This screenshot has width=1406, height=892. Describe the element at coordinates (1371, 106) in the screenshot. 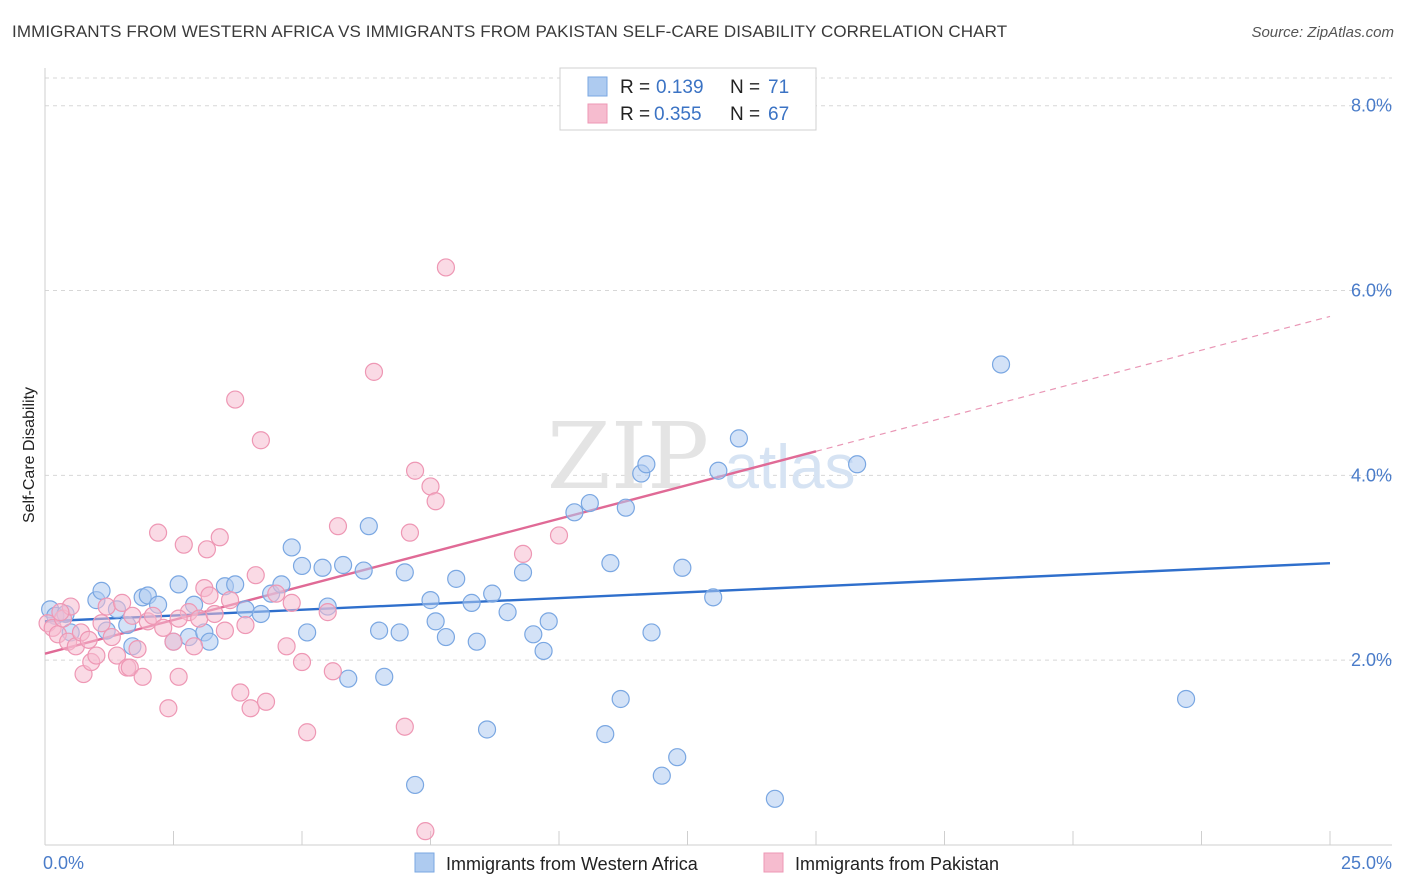

I see `y-tick-label: 8.0%` at that location.